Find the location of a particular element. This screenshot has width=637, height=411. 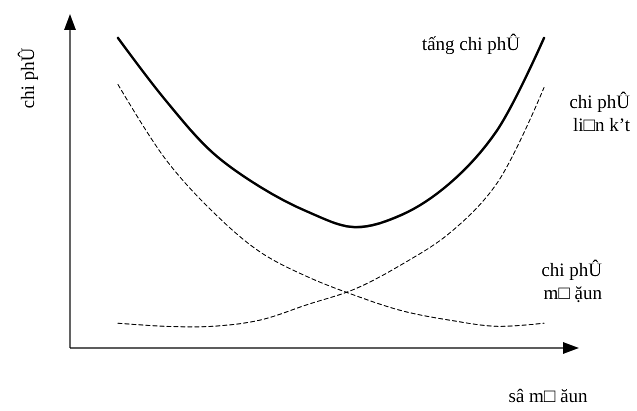

x-axis-title: sâ m□ ăun is located at coordinates (548, 396).